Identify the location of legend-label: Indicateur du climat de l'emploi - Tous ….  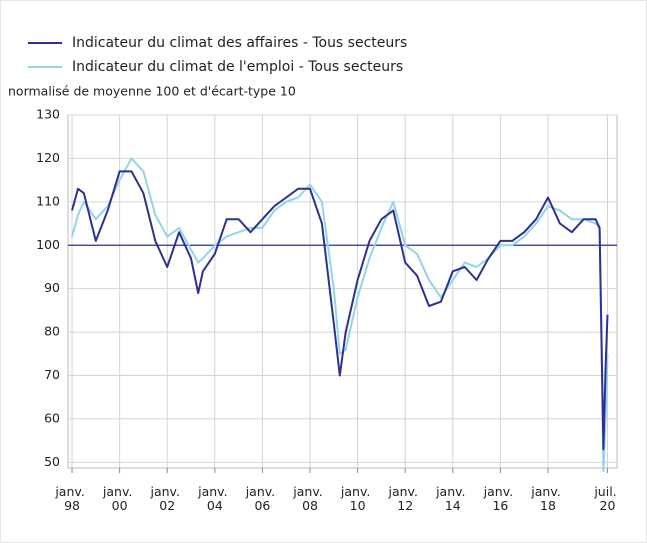
(237, 67).